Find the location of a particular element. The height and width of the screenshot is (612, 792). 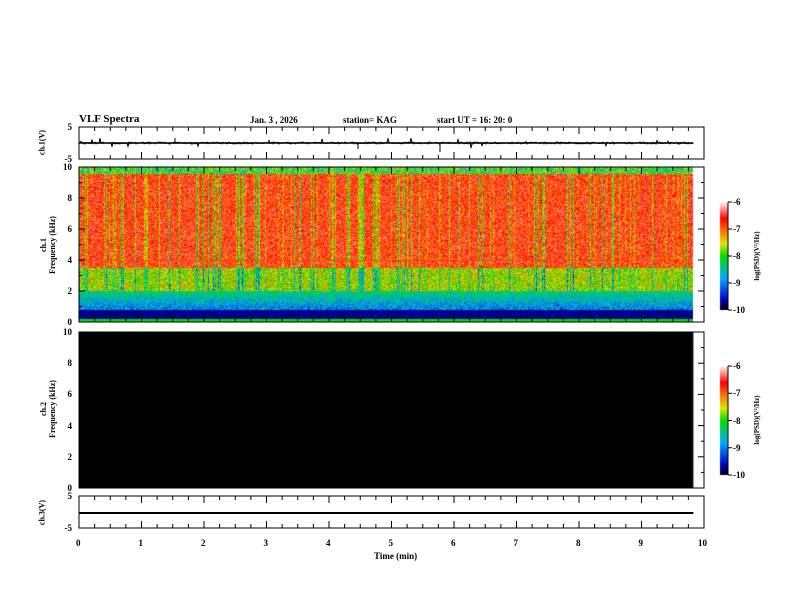

x-tick-label: 9 is located at coordinates (641, 543).